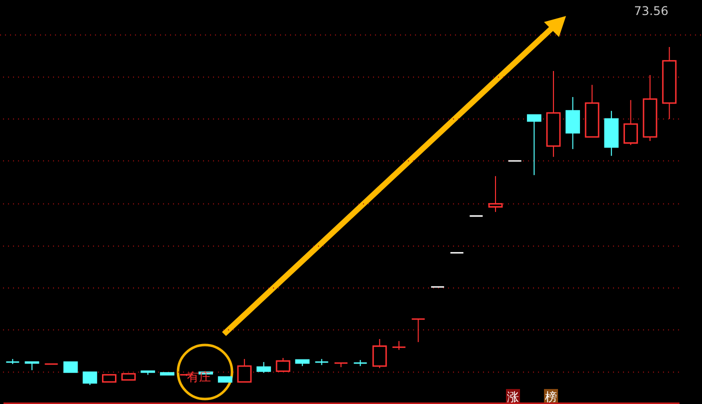 The height and width of the screenshot is (404, 702). What do you see at coordinates (199, 377) in the screenshot?
I see `annotation: 有庄` at bounding box center [199, 377].